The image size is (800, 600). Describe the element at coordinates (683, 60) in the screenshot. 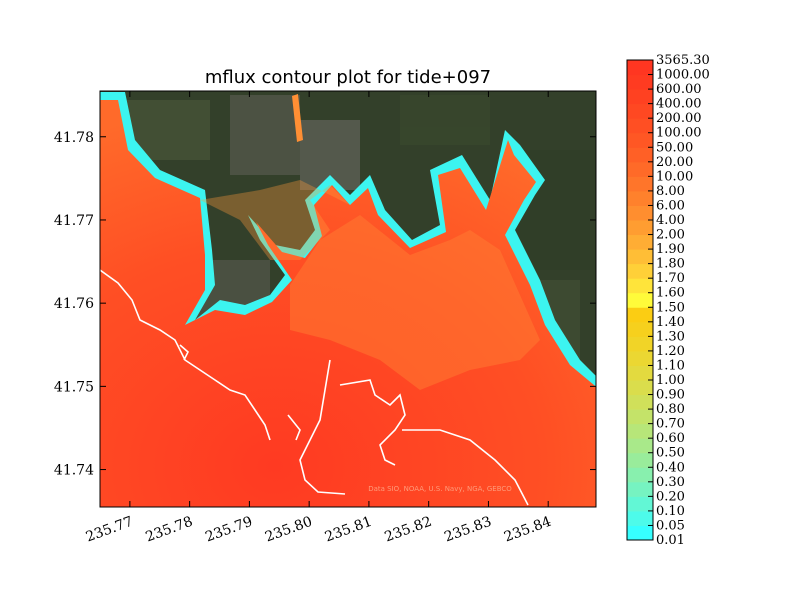

I see `colorbar-tick-label: 3565.30` at that location.